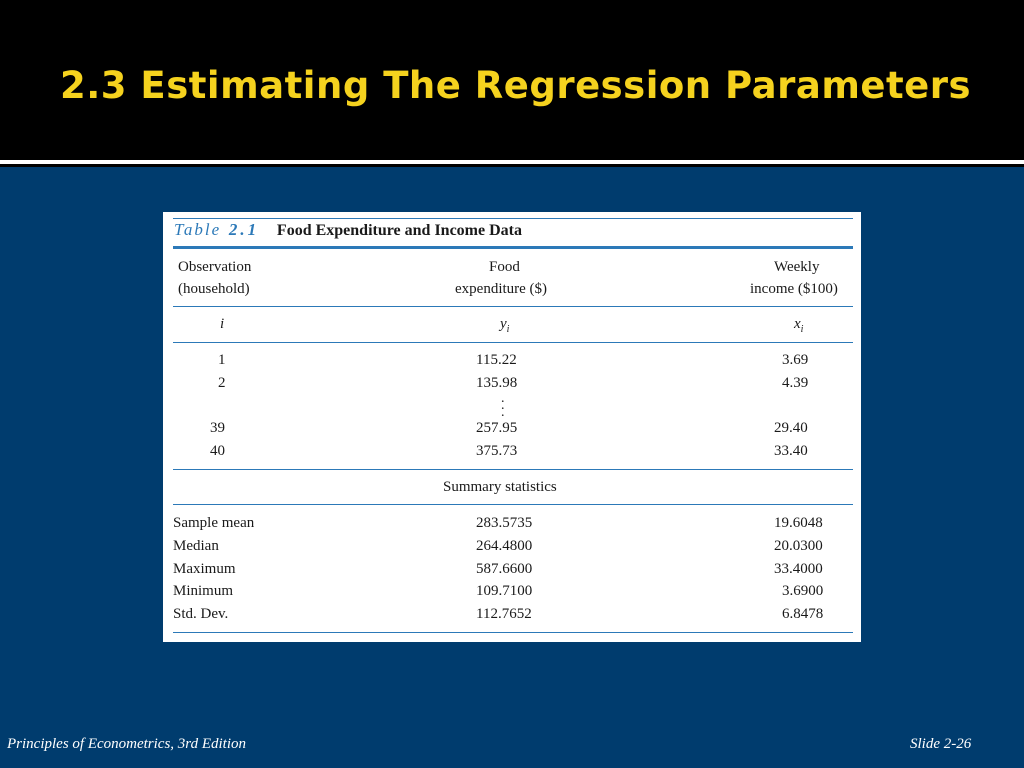 The height and width of the screenshot is (768, 1024). Describe the element at coordinates (201, 614) in the screenshot. I see `summary-label: Std. Dev.` at that location.